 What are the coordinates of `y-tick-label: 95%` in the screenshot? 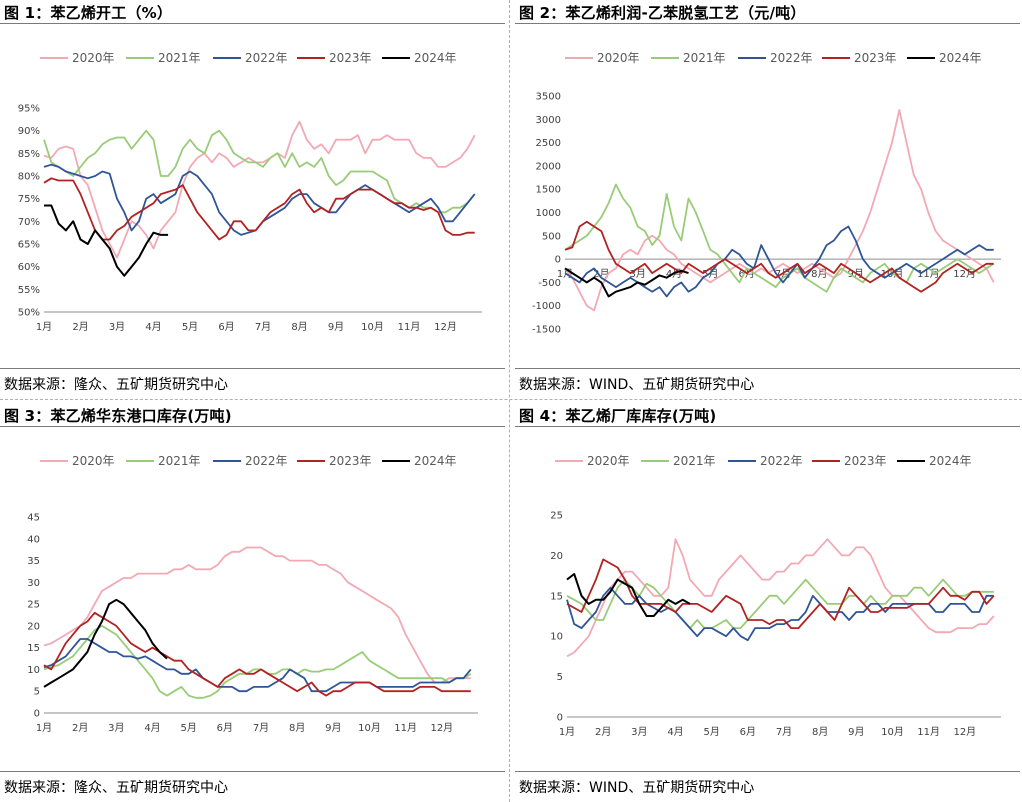 It's located at (29, 109).